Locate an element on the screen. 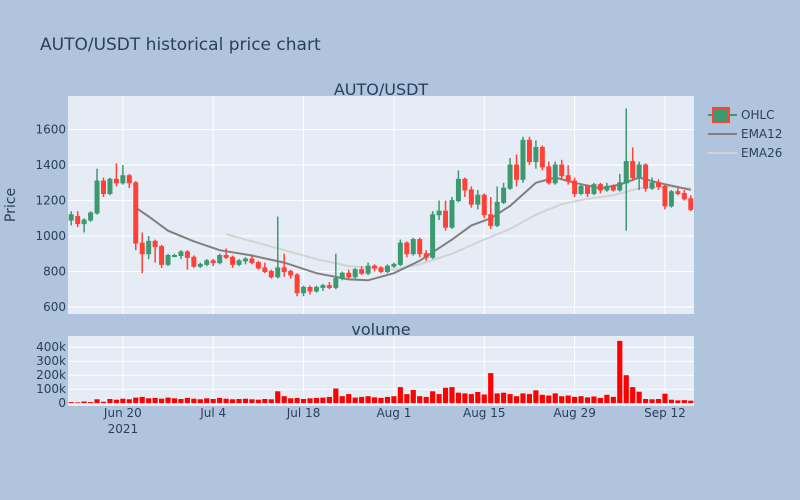 The width and height of the screenshot is (800, 500). y-axis-label: Price is located at coordinates (11, 205).